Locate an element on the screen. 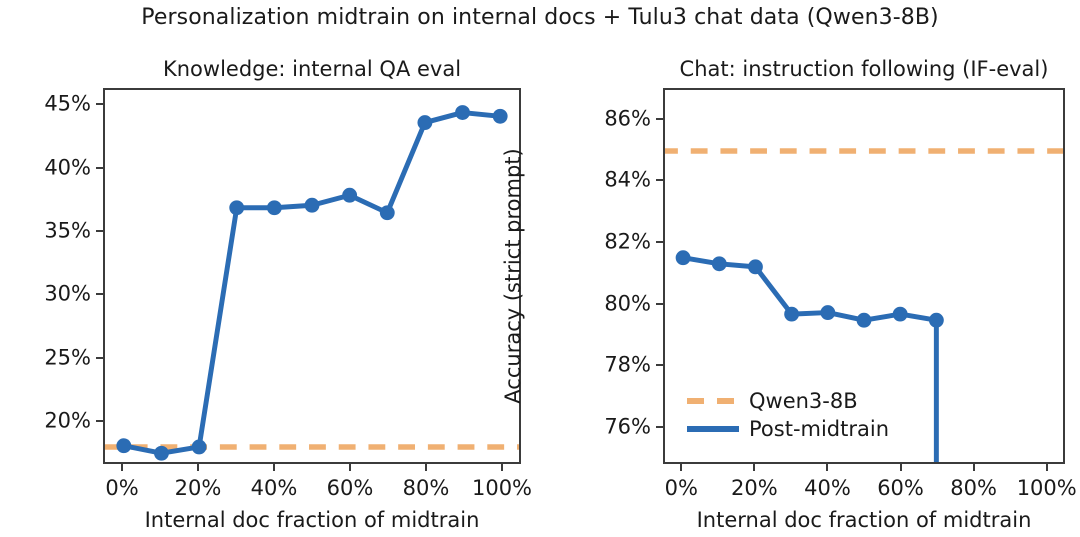 The image size is (1080, 537). x-axis-label-knowledge: Internal doc fraction of midtrain is located at coordinates (312, 520).